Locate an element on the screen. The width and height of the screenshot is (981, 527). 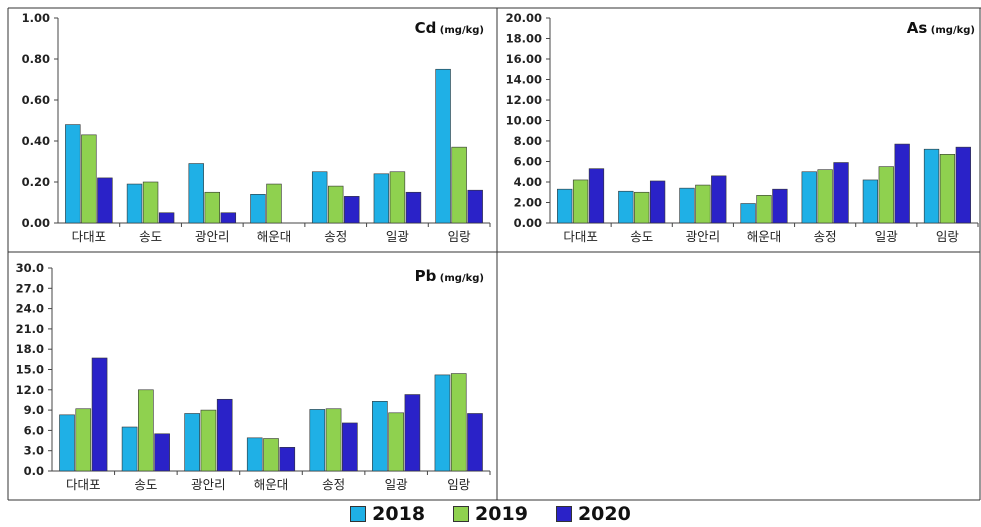
pb-category-label: 해운대 is located at coordinates (271, 484).